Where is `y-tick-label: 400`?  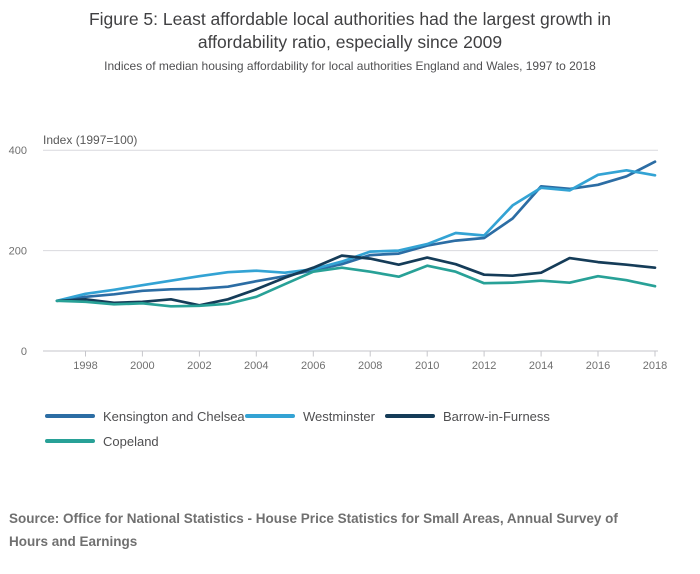 y-tick-label: 400 is located at coordinates (18, 151).